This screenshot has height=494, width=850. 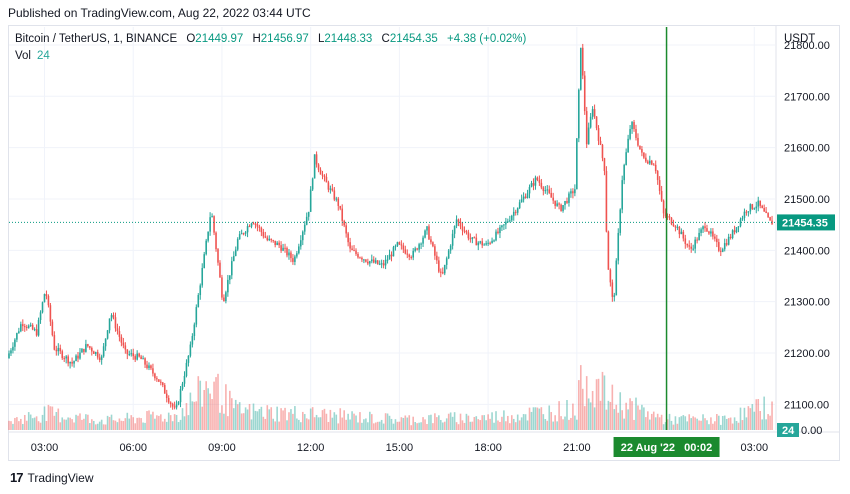 What do you see at coordinates (413, 39) in the screenshot?
I see `close-value: 21454.35` at bounding box center [413, 39].